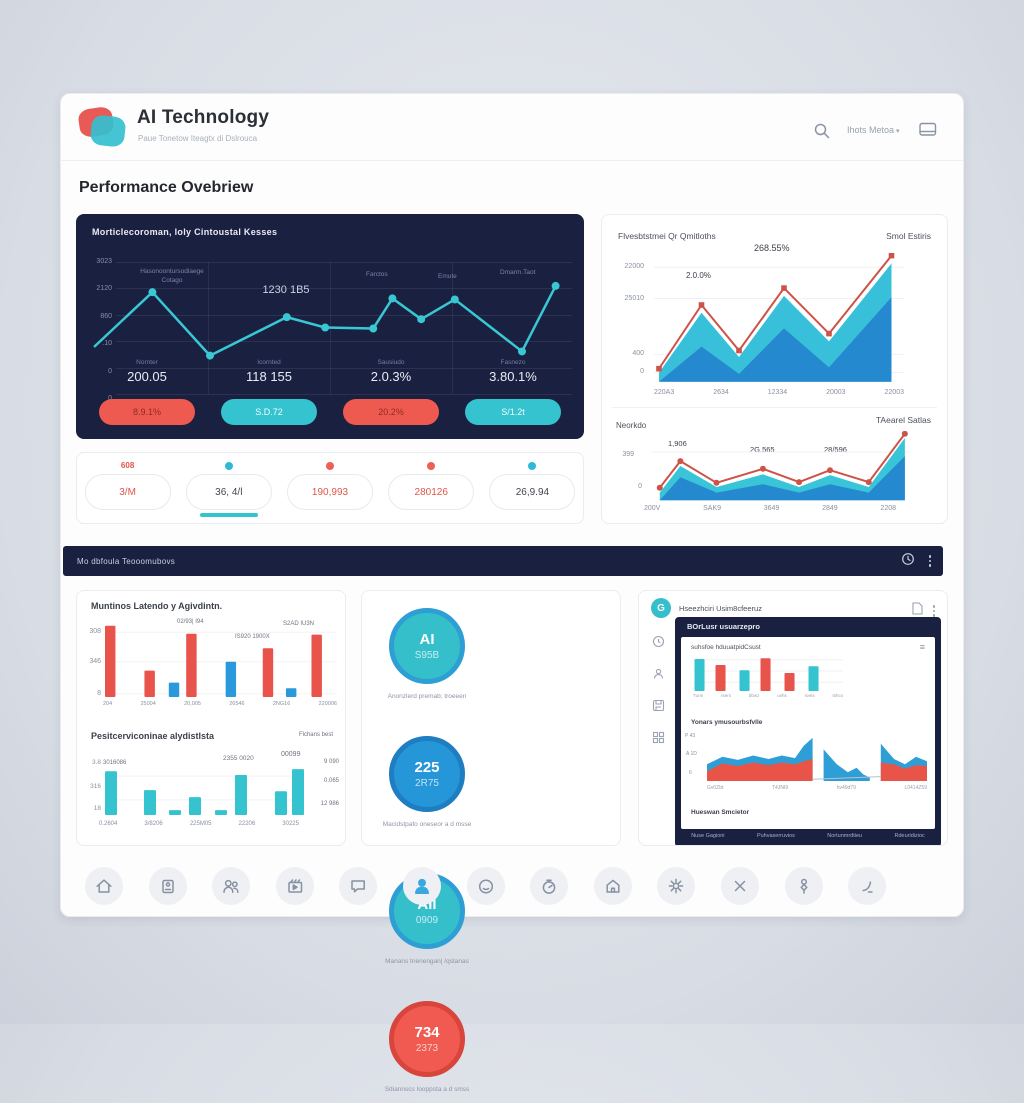 The image size is (1024, 1103). Describe the element at coordinates (658, 644) in the screenshot. I see `clock-icon` at that location.